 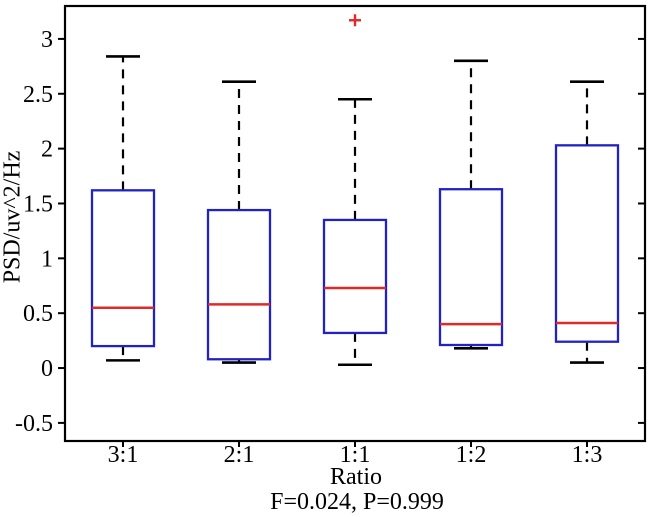 What do you see at coordinates (13, 217) in the screenshot?
I see `y-axis-label: PSD/uv^2/Hz` at bounding box center [13, 217].